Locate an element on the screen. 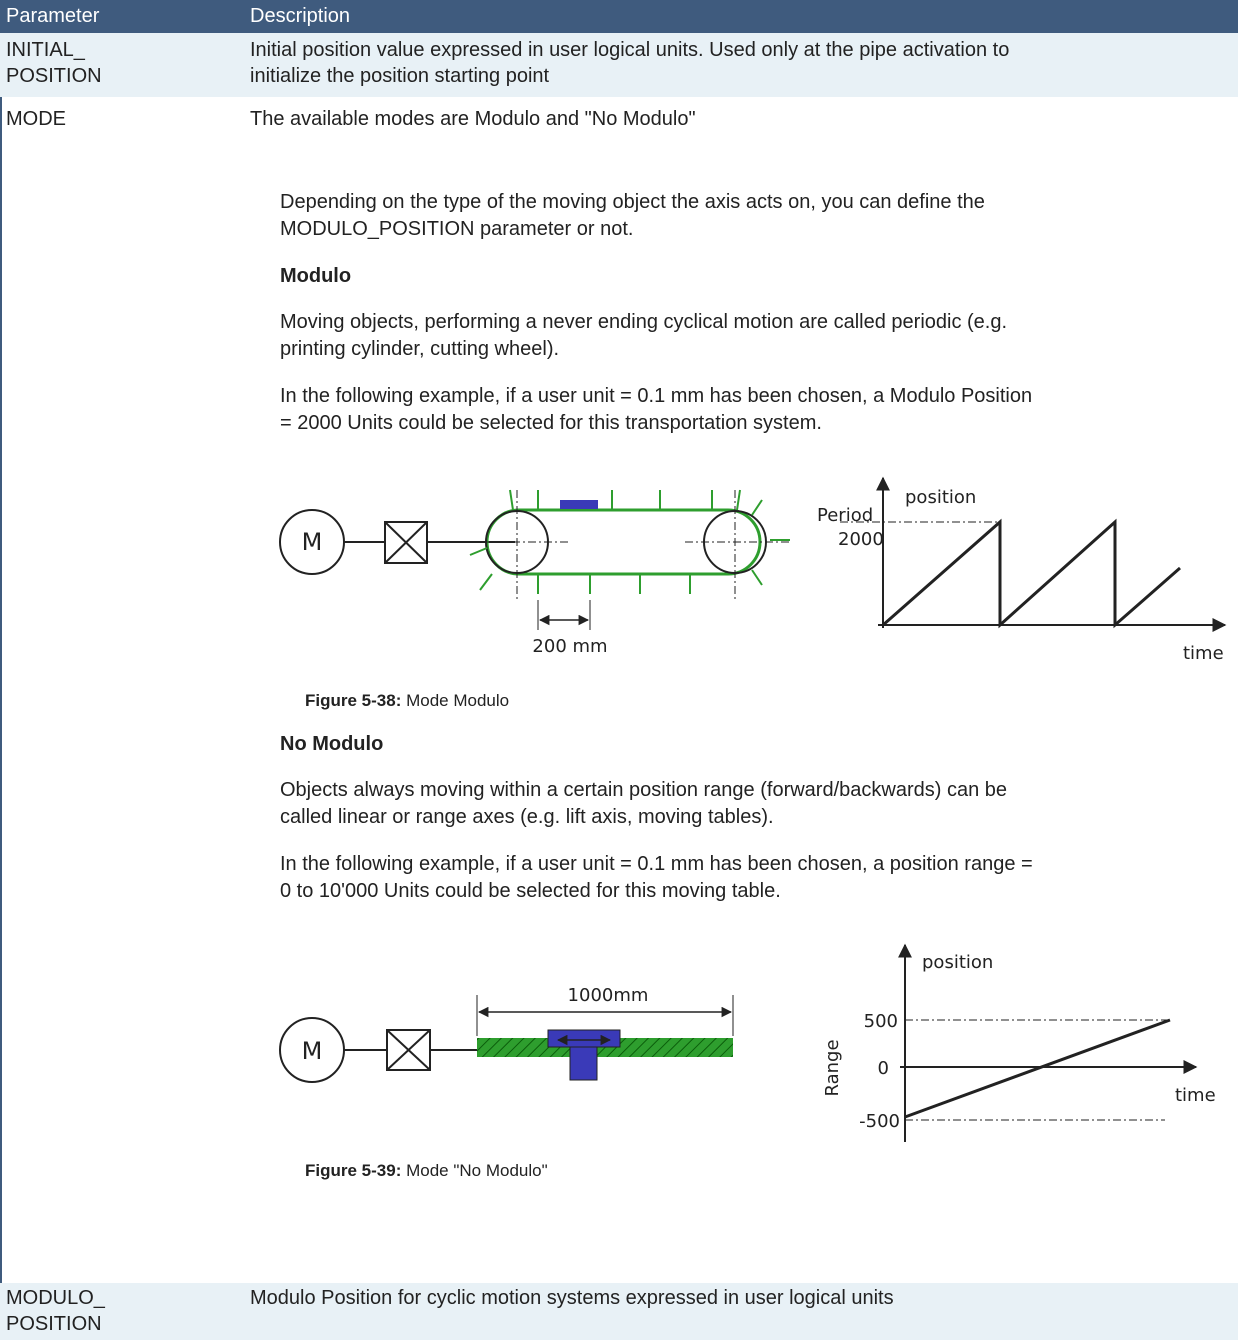 The height and width of the screenshot is (1340, 1238). text: MODULO_POSITION parameter or not. is located at coordinates (457, 229).